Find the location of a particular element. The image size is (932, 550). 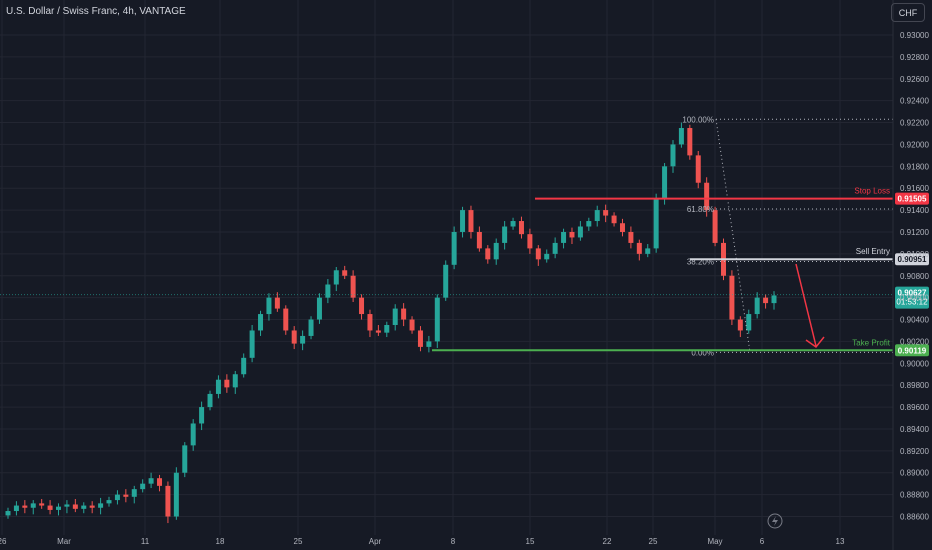

price-tick: 0.91200 is located at coordinates (914, 232).